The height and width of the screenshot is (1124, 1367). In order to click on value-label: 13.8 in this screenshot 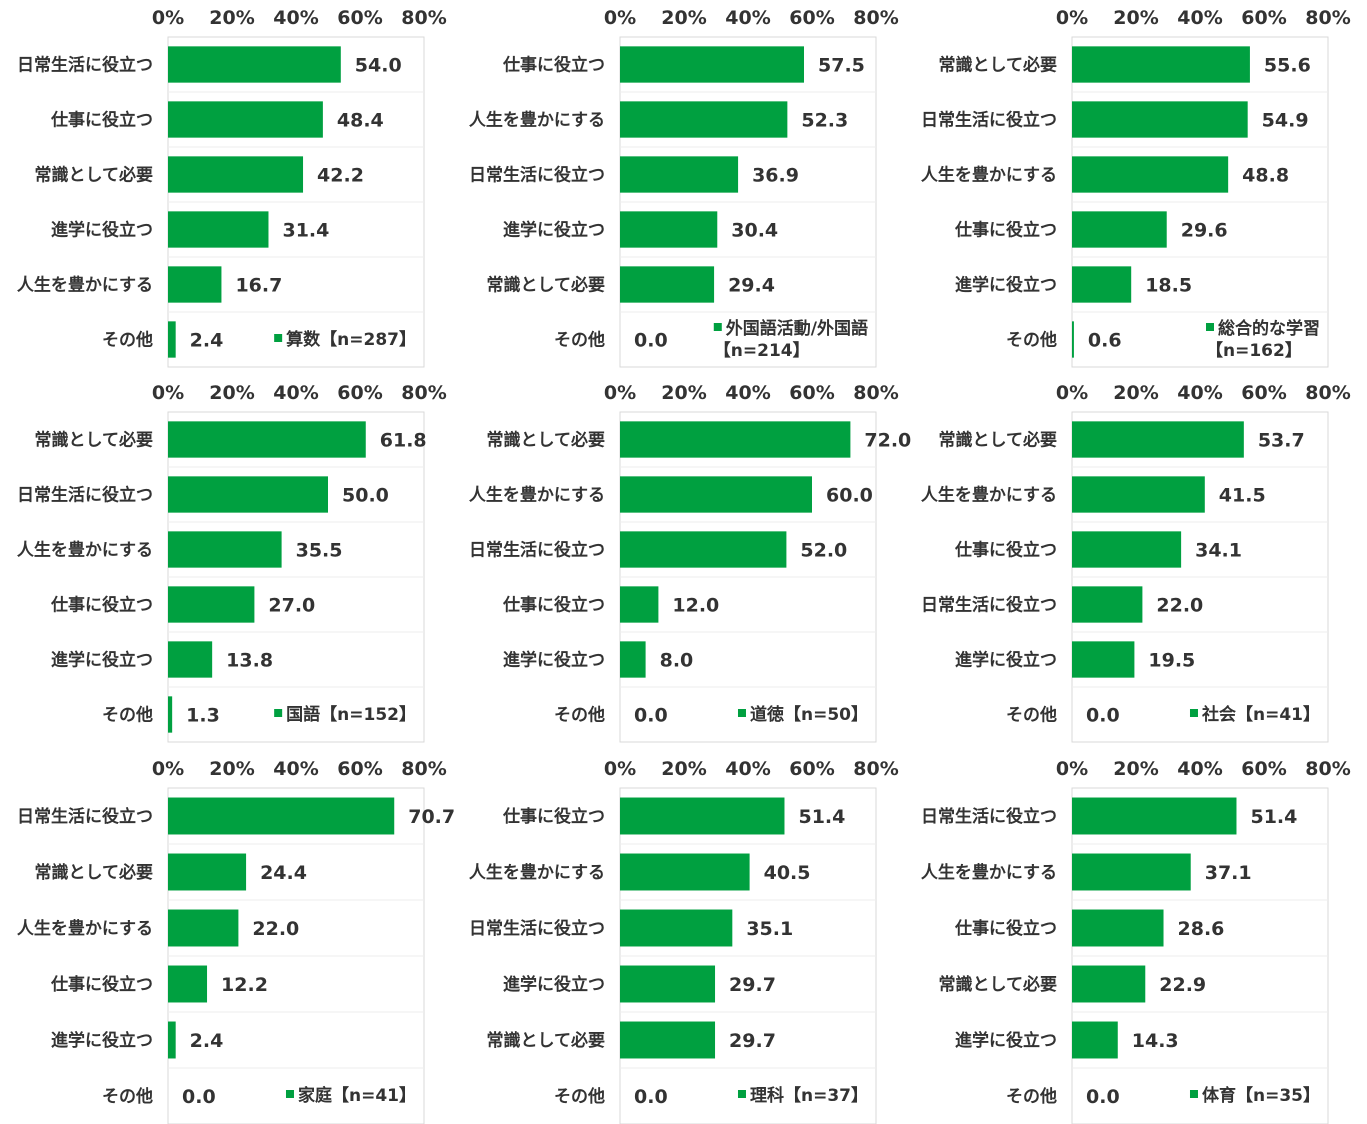, I will do `click(249, 661)`.